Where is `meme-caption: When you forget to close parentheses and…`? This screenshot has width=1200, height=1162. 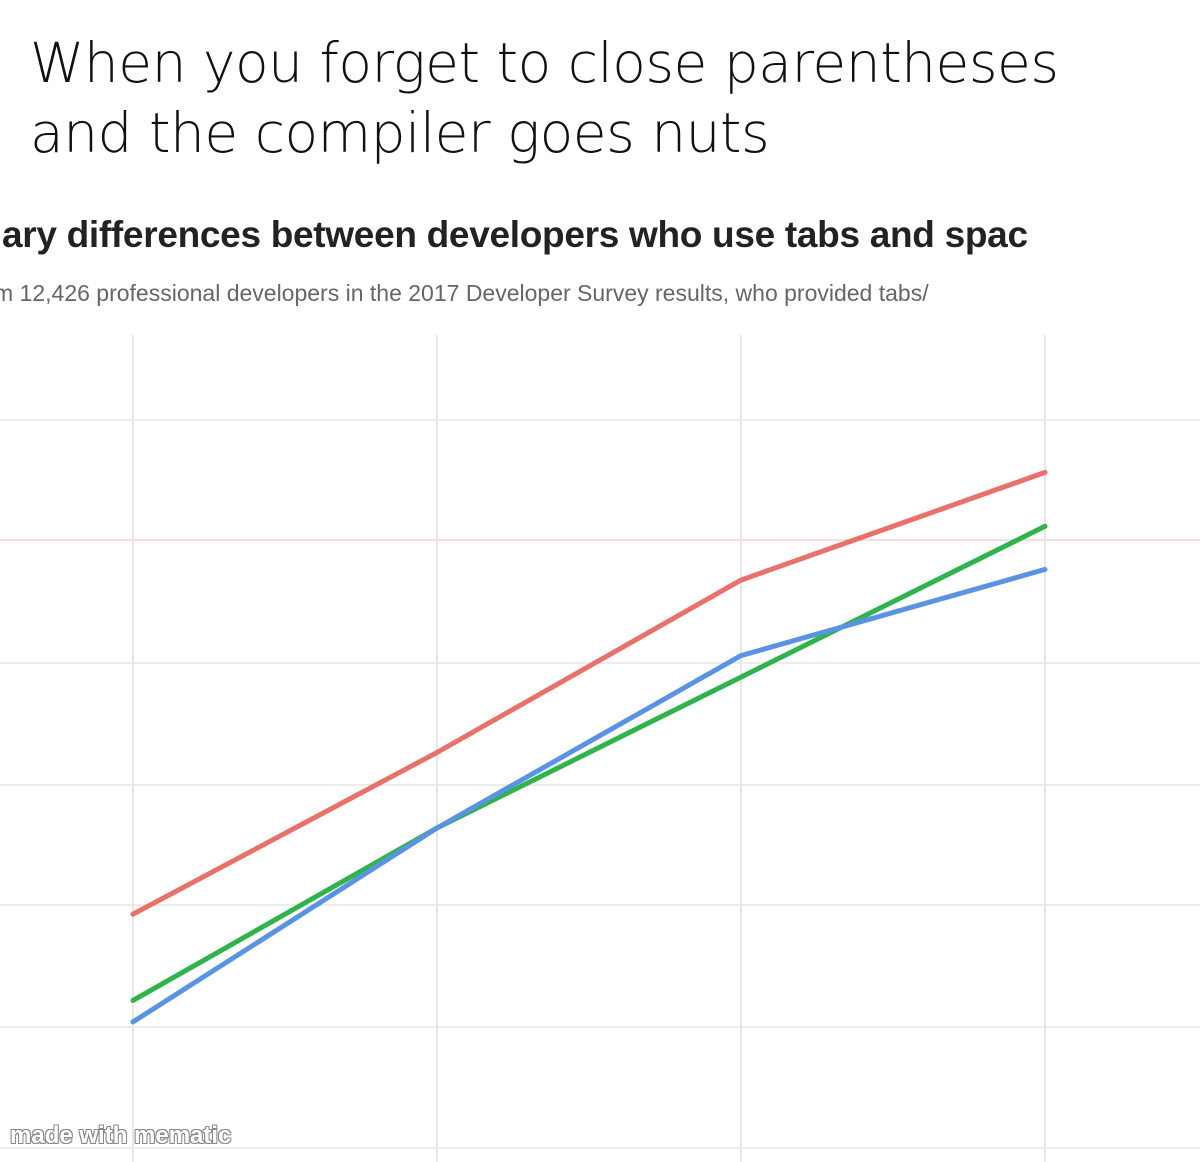
meme-caption: When you forget to close parentheses and… is located at coordinates (605, 98).